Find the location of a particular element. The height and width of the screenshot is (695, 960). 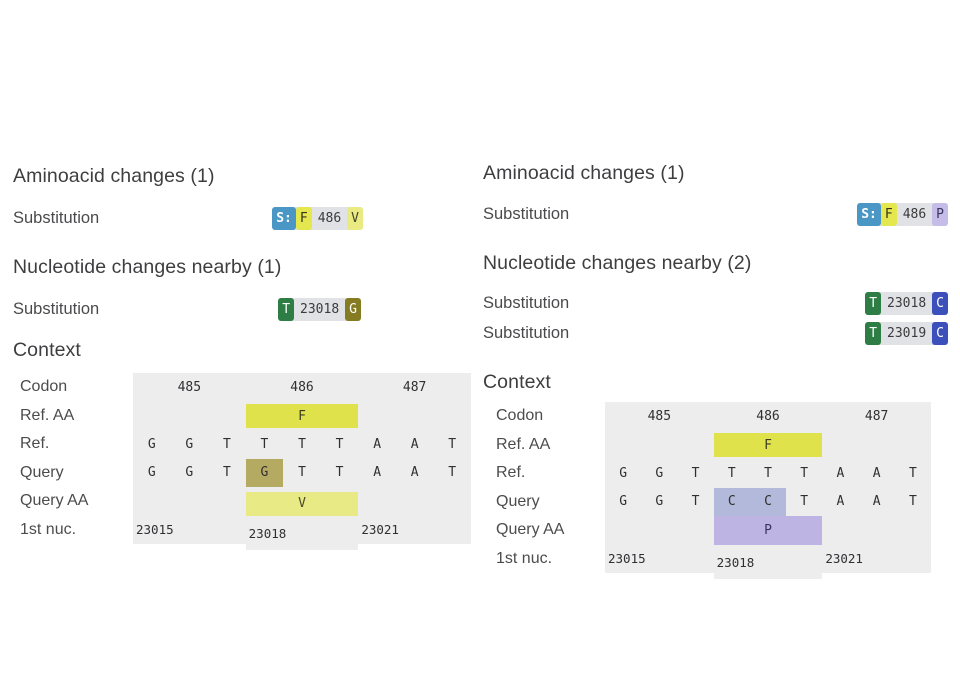

aa-mutation-badge: S: F 486 P is located at coordinates (902, 214).